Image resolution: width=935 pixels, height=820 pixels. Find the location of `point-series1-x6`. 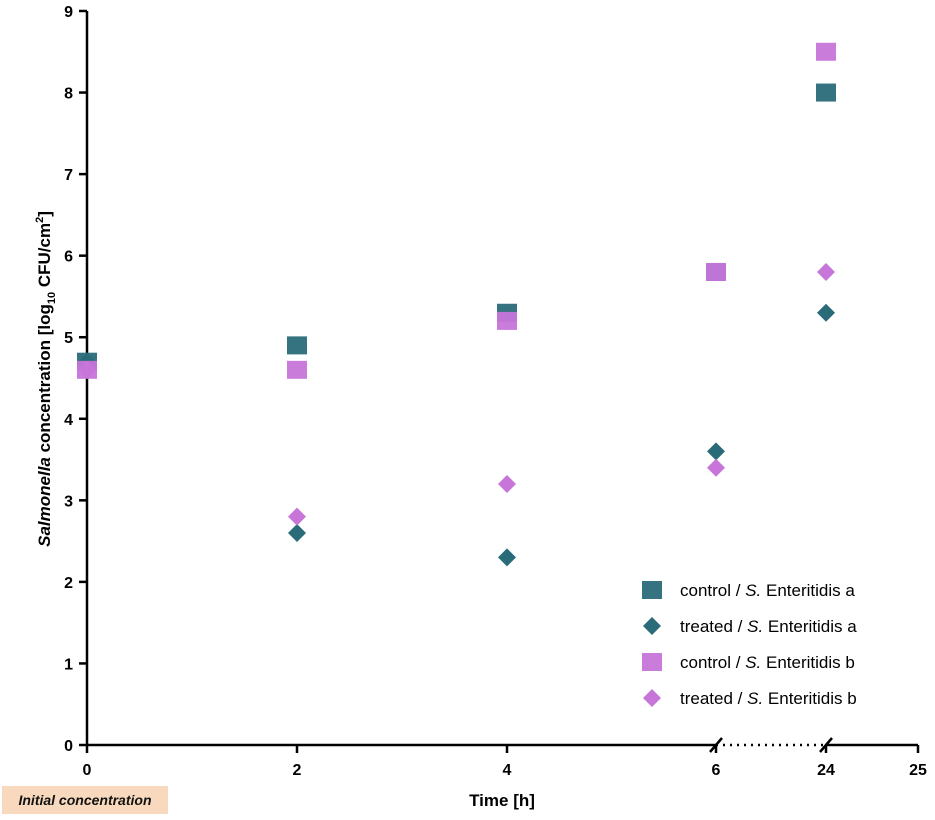

point-series1-x6 is located at coordinates (716, 451).